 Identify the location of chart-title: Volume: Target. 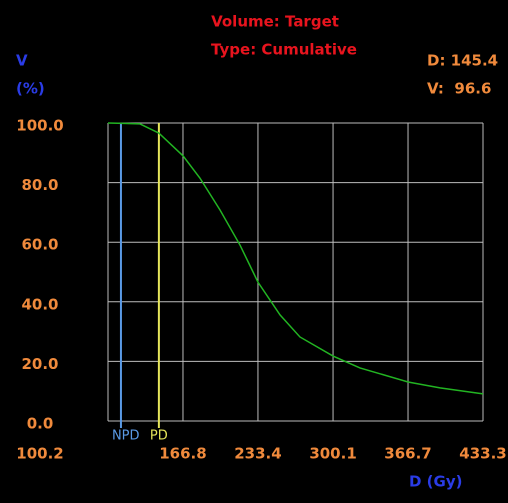
(275, 22).